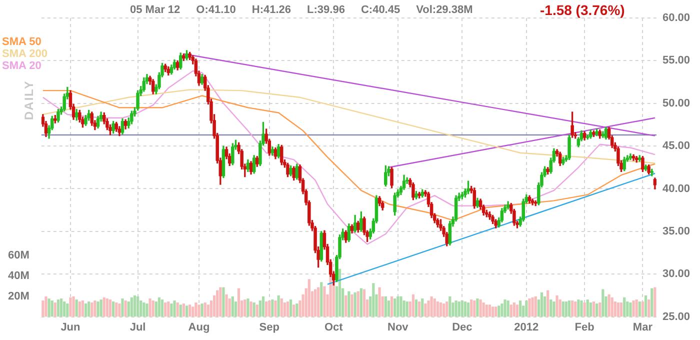 Image resolution: width=700 pixels, height=340 pixels. I want to click on y-tick-label: 25.00, so click(676, 316).